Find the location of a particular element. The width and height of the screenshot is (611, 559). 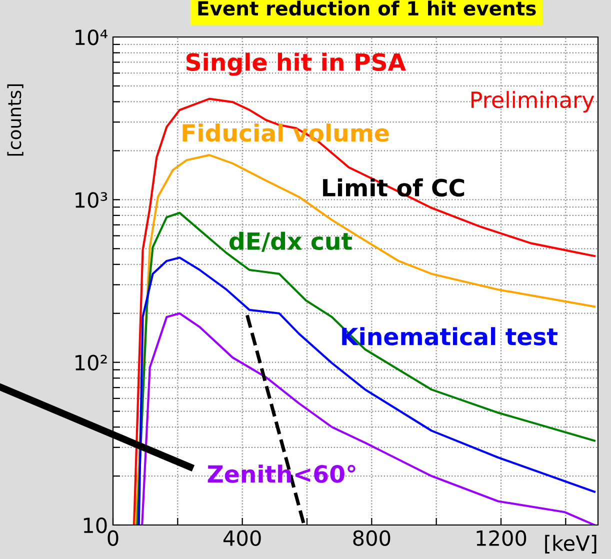

text: Limit of CC is located at coordinates (393, 187).